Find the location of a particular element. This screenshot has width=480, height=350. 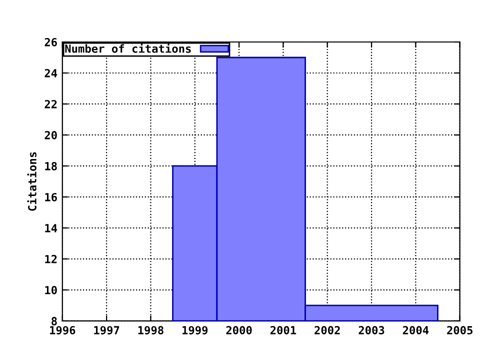

legend-label: Number of citations is located at coordinates (128, 48).